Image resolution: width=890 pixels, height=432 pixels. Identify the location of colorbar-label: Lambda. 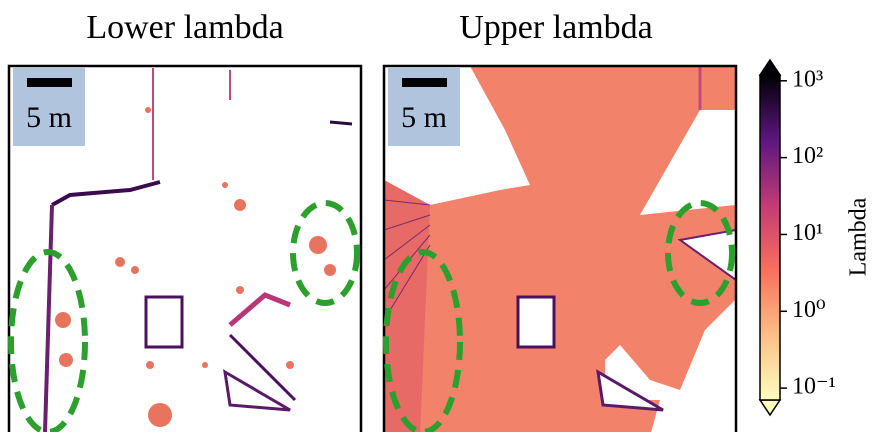
(859, 236).